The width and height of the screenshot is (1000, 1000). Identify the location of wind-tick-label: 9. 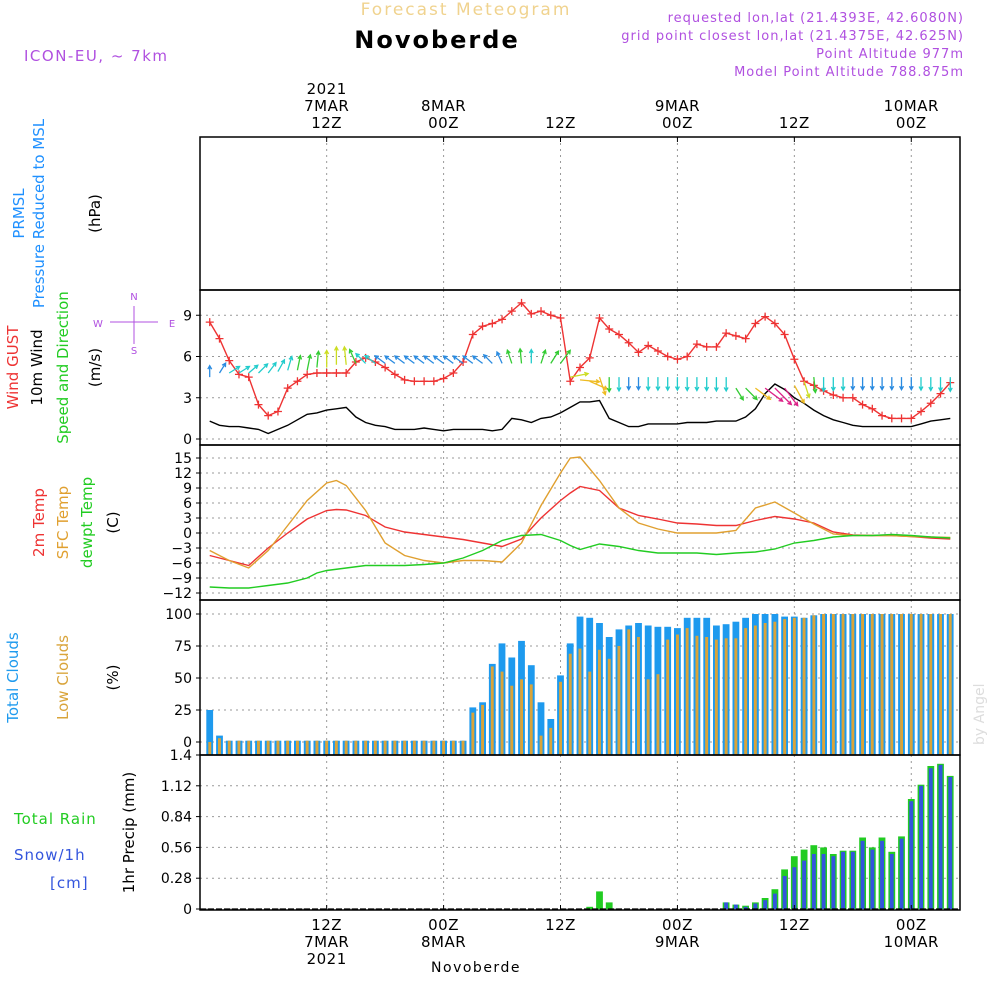
(187, 316).